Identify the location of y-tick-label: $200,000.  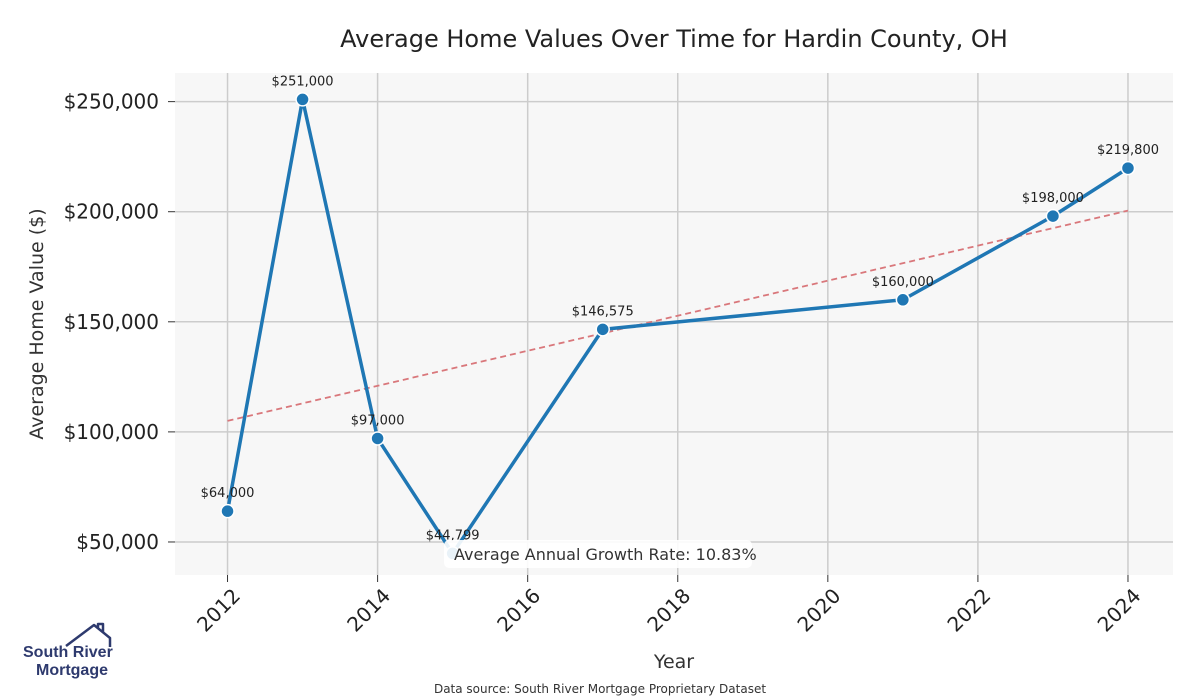
(111, 212).